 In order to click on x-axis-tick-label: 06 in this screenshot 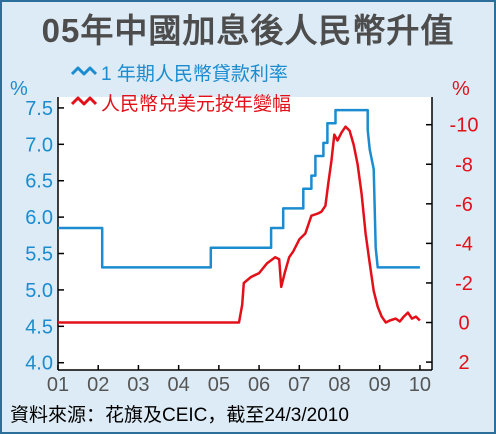, I will do `click(259, 385)`.